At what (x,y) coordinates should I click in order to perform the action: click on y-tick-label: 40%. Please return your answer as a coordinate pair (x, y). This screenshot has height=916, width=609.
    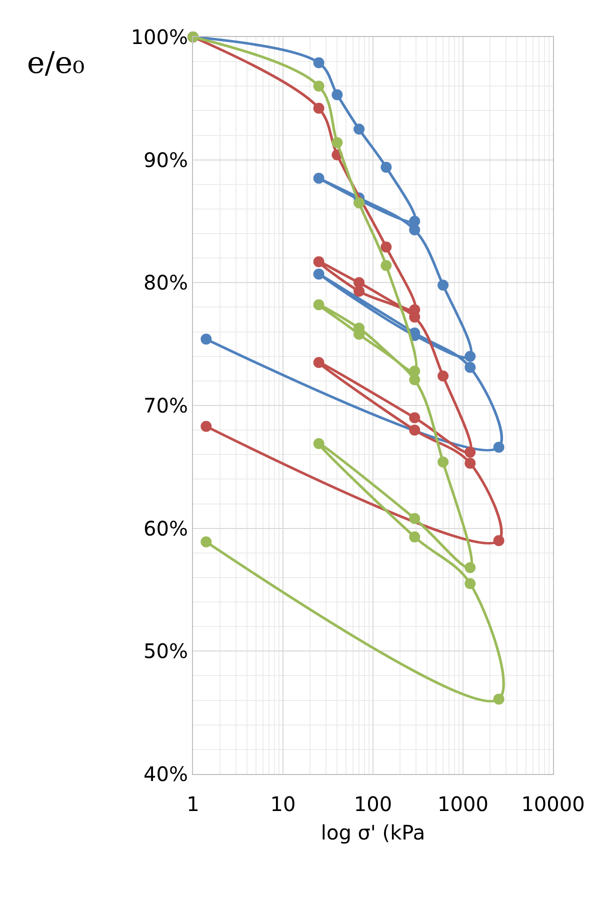
    Looking at the image, I should click on (166, 774).